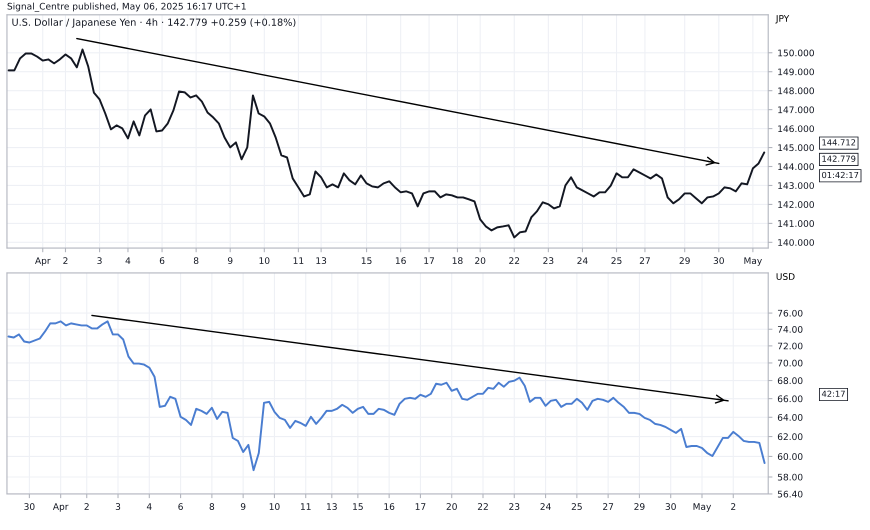  Describe the element at coordinates (457, 260) in the screenshot. I see `x-tick-label: 18` at that location.